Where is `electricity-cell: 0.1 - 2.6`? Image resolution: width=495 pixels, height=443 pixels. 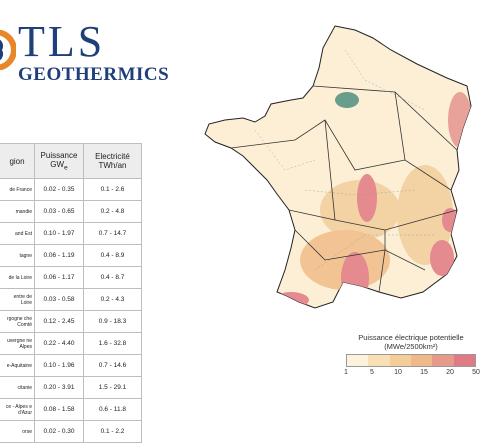 electricity-cell: 0.1 - 2.6 is located at coordinates (112, 189).